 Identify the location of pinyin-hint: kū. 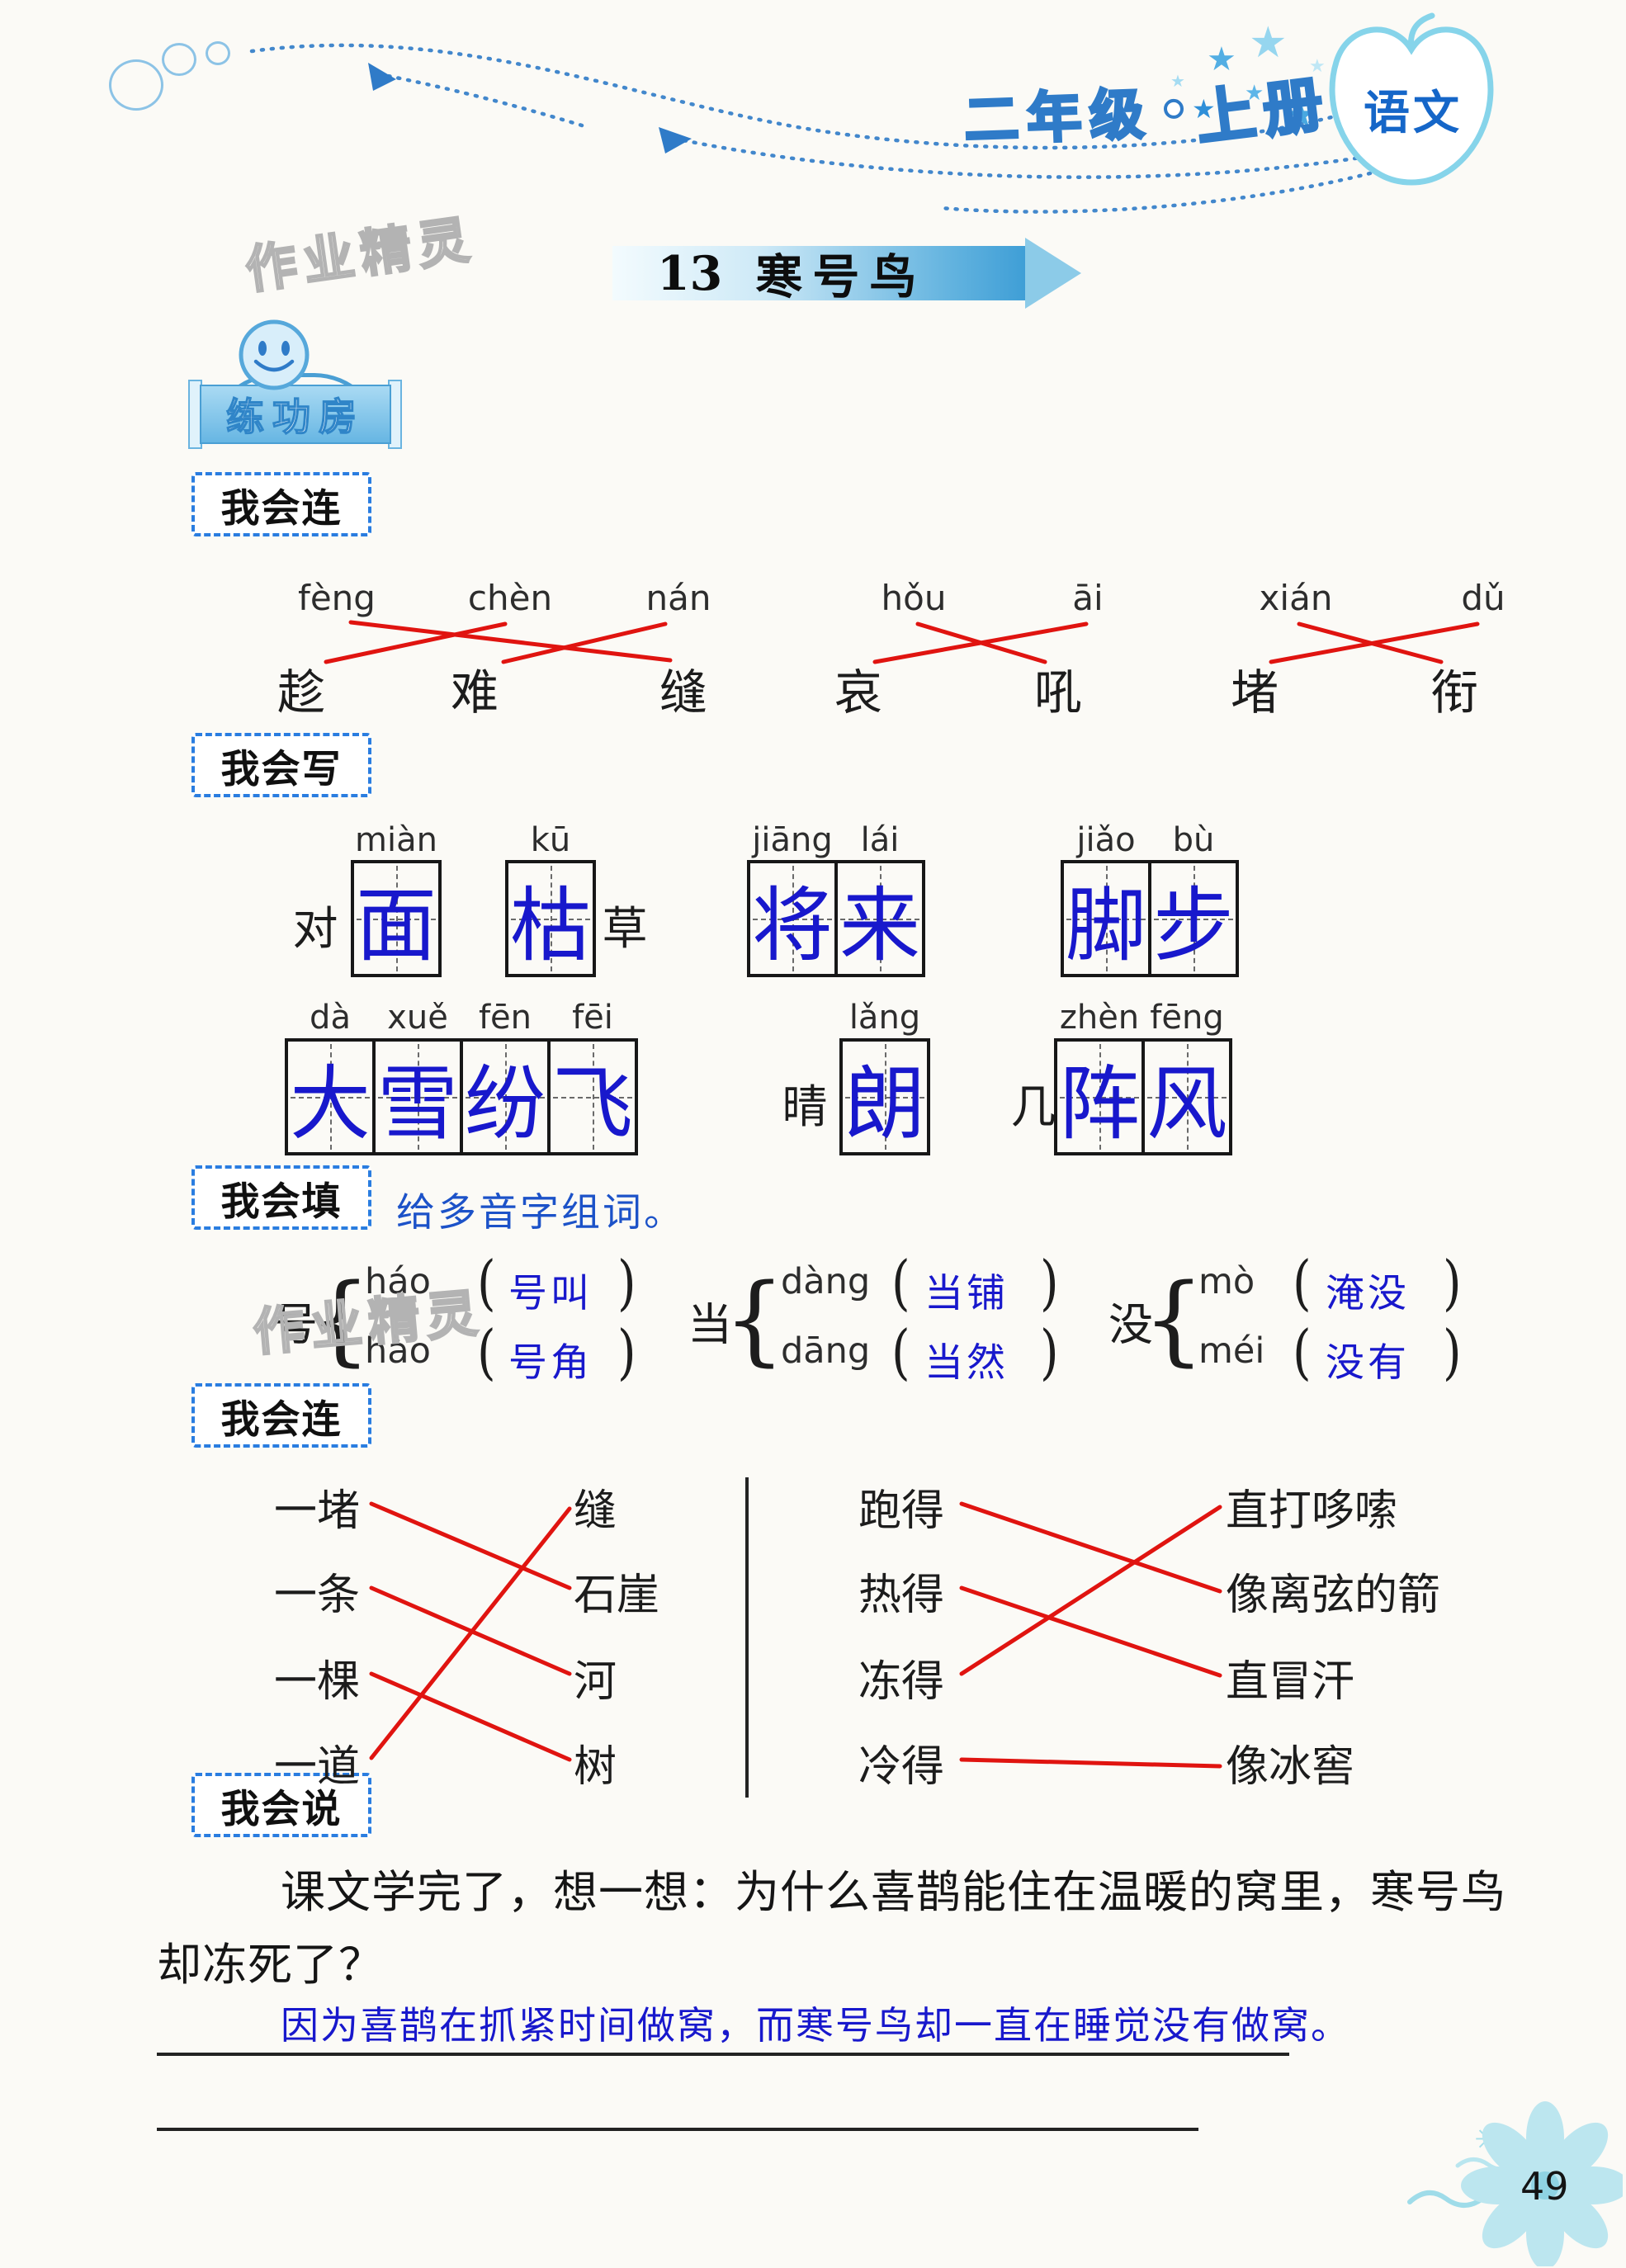
(550, 840).